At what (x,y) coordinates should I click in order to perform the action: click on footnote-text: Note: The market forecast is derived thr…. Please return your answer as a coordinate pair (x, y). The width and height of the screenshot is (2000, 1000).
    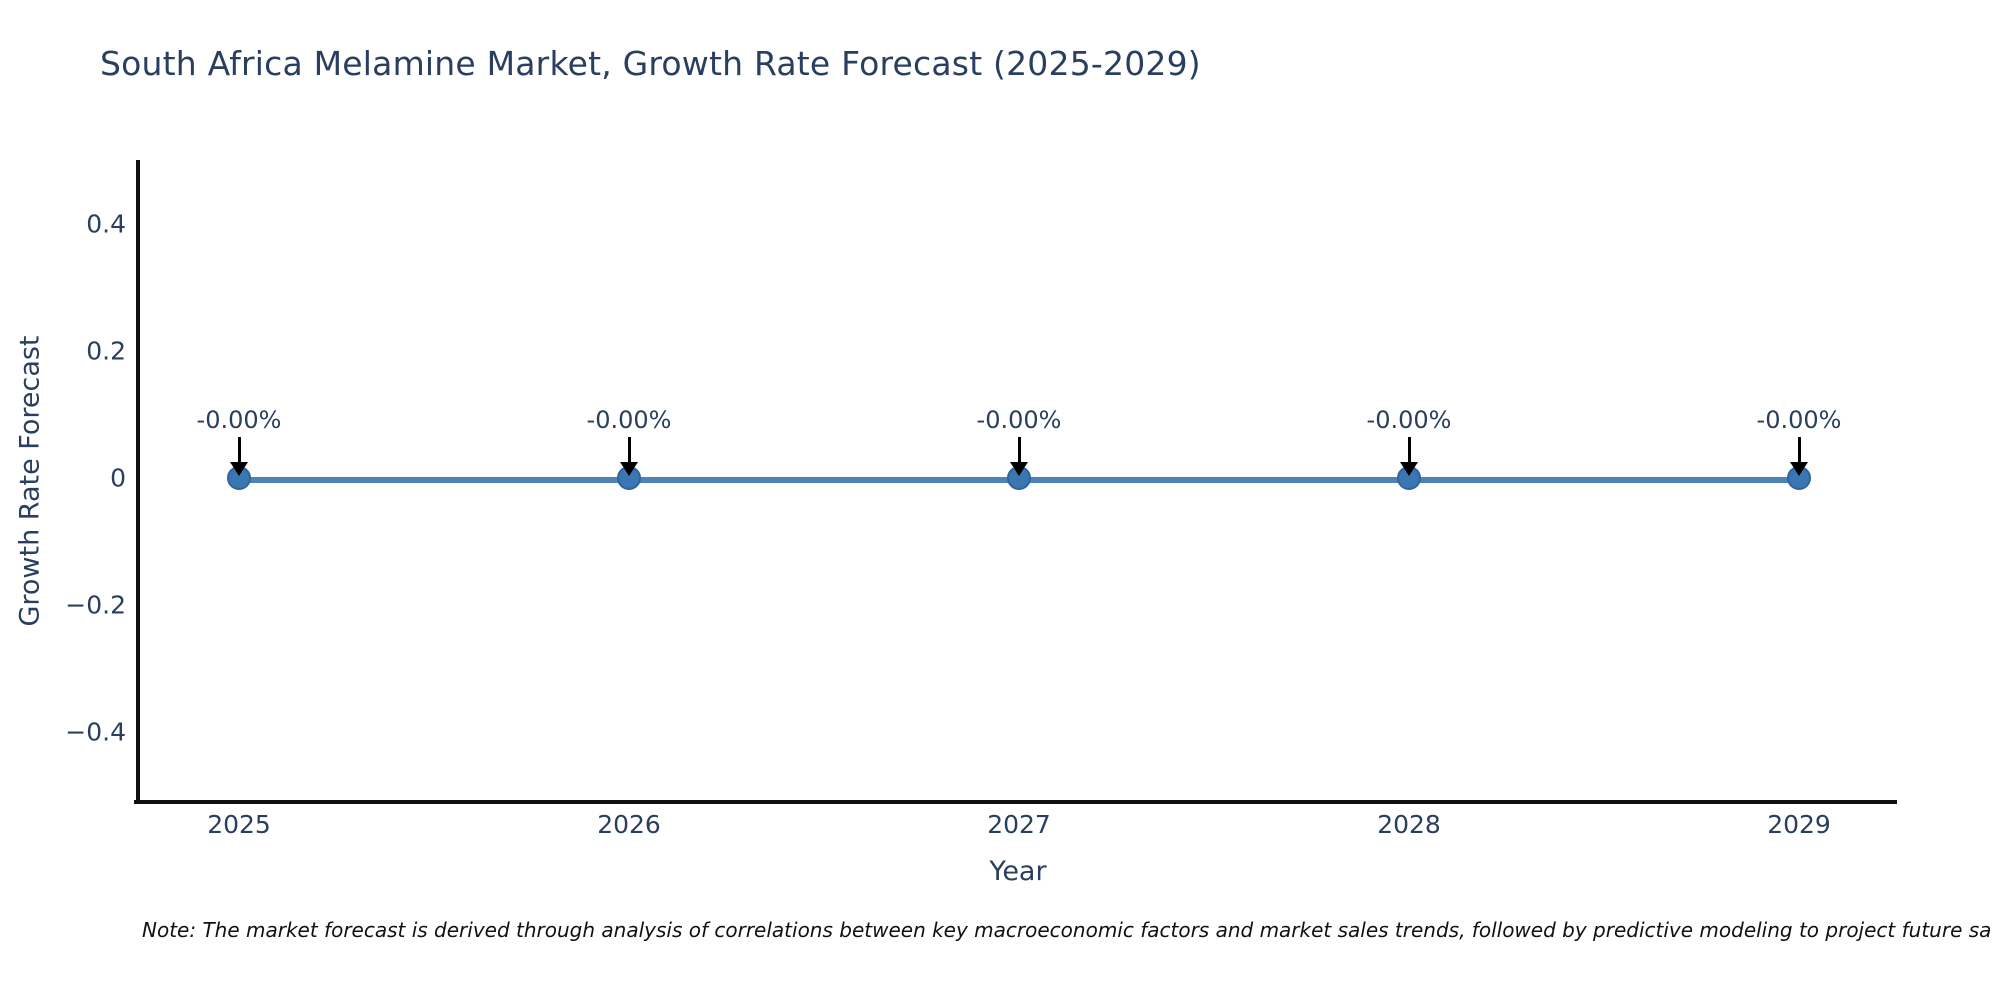
    Looking at the image, I should click on (1067, 930).